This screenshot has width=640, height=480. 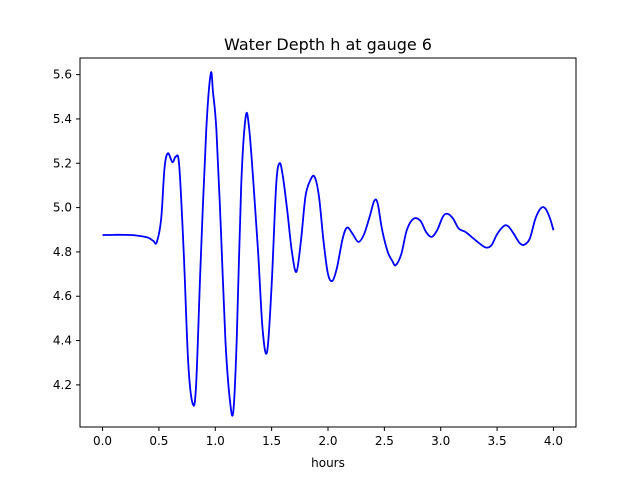 What do you see at coordinates (62, 208) in the screenshot?
I see `y-tick-label: 5.0` at bounding box center [62, 208].